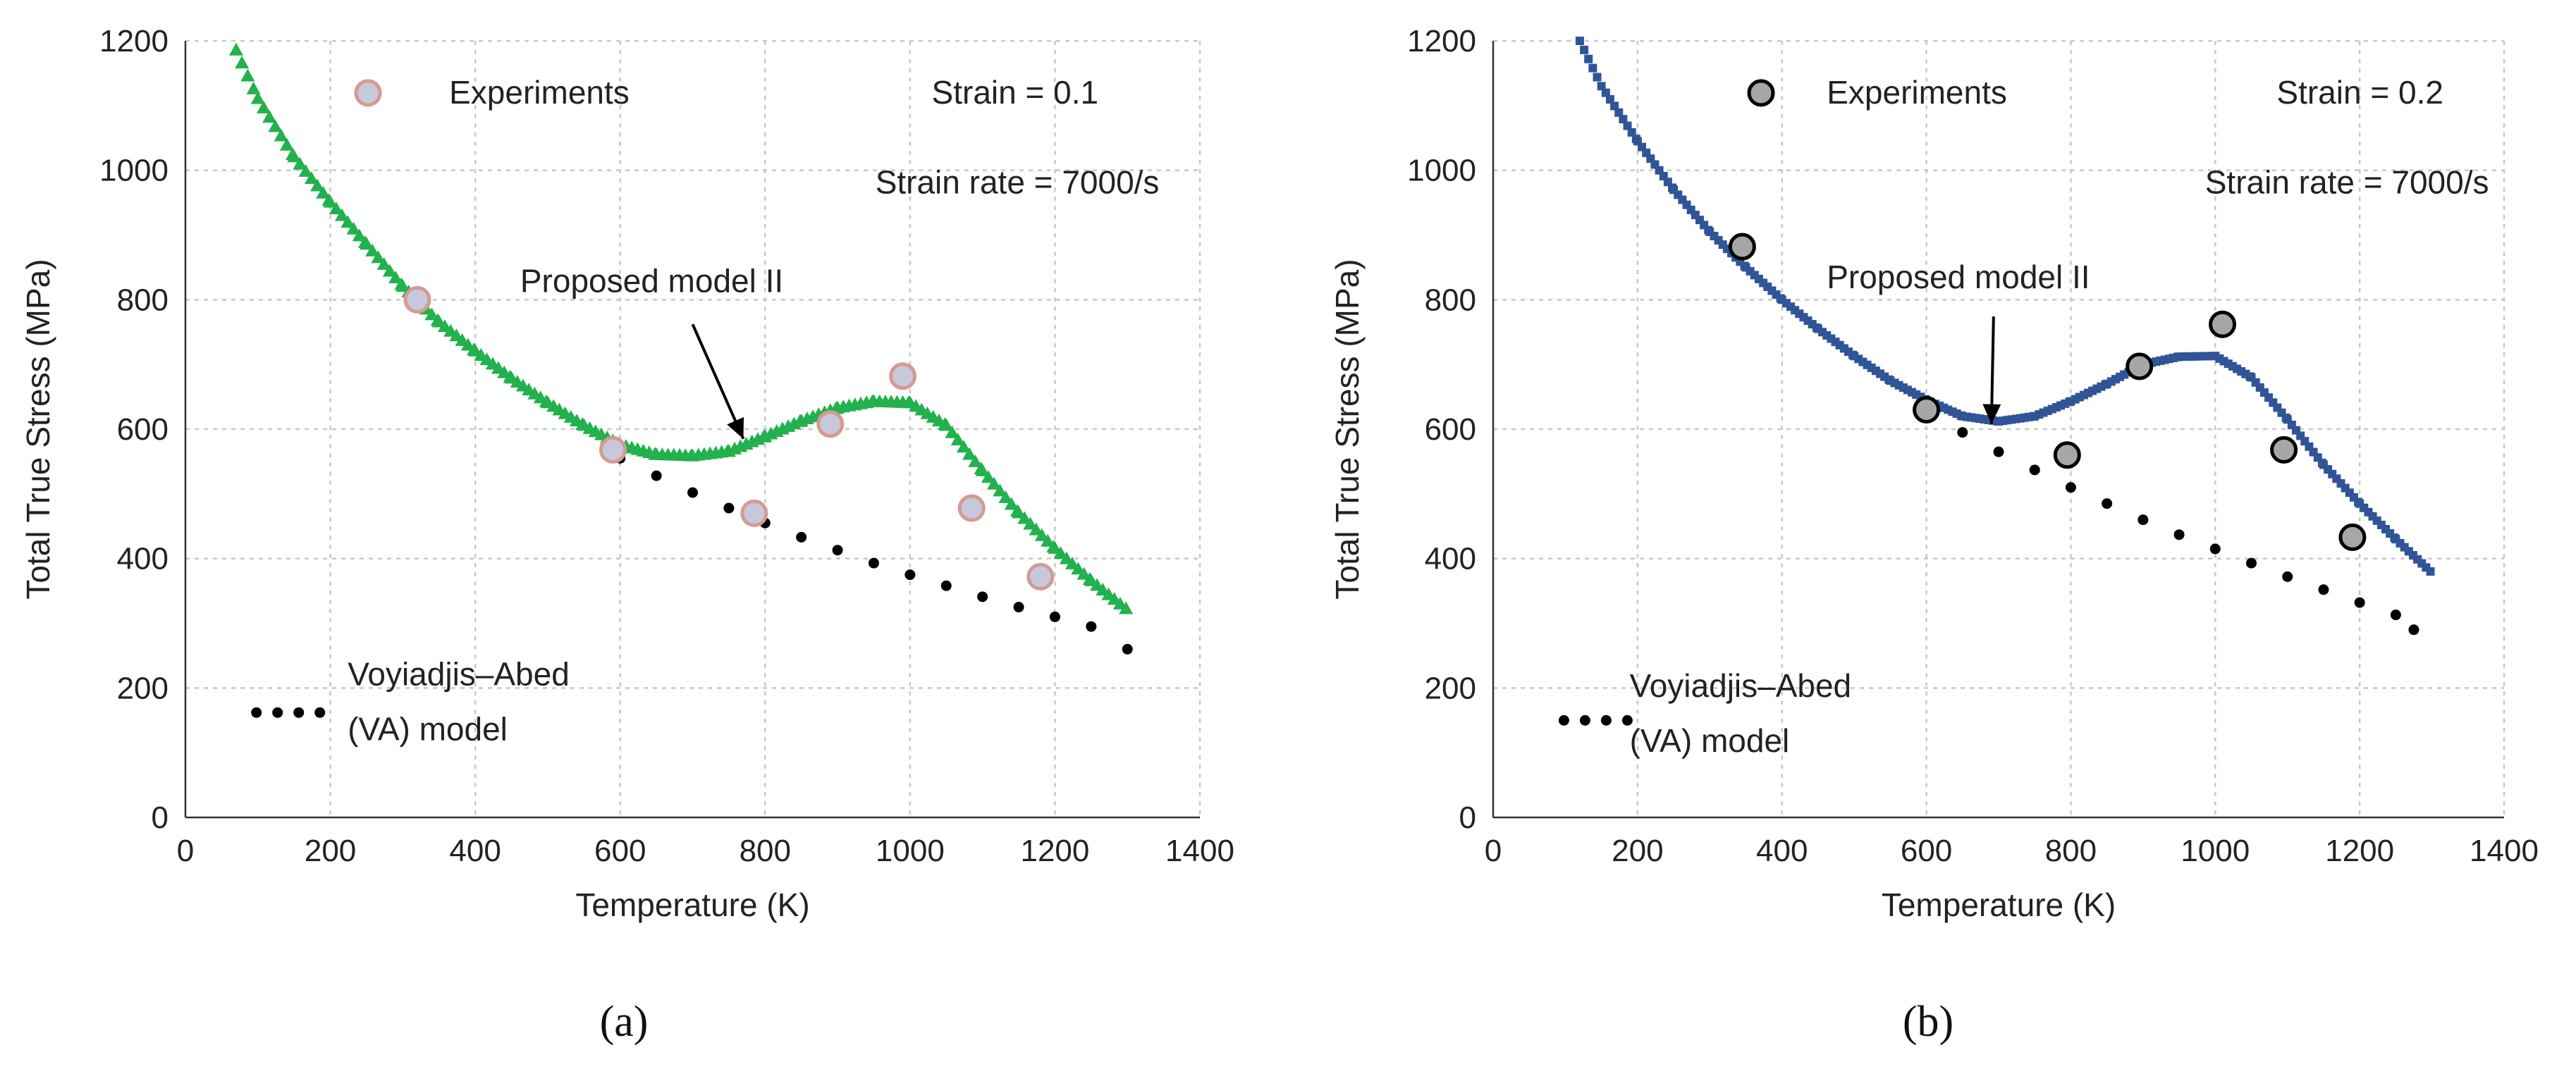 The image size is (2576, 1069). Describe the element at coordinates (185, 851) in the screenshot. I see `x-tick-label: 0` at that location.